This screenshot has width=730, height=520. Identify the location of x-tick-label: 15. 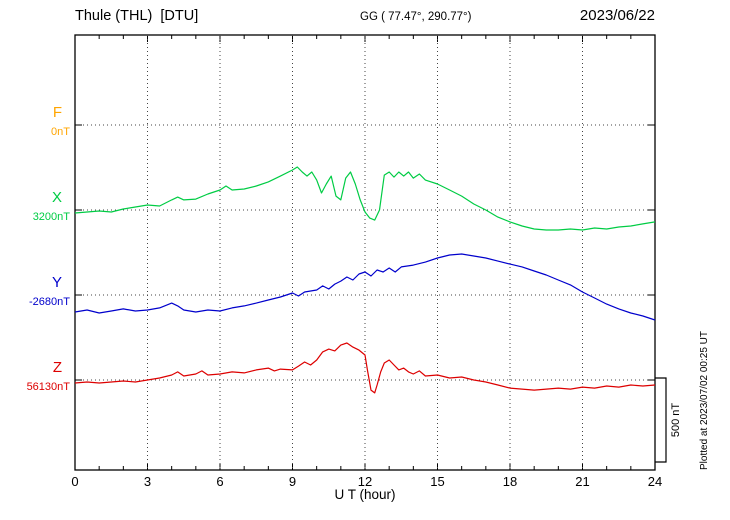
(437, 481).